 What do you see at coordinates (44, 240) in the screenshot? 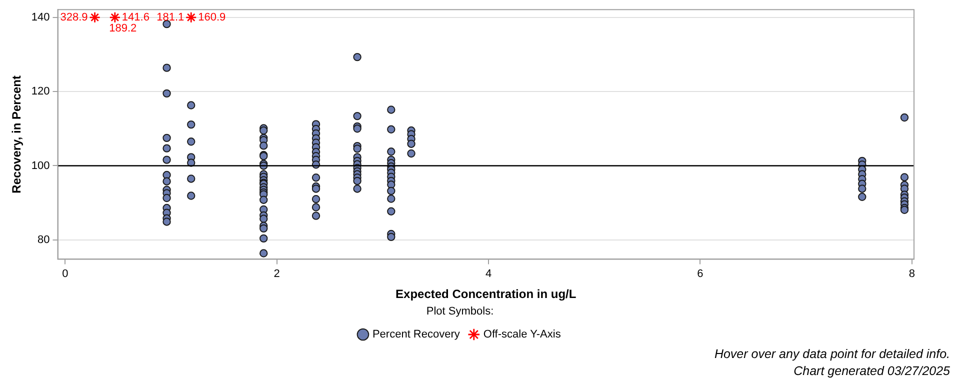
I see `y-tick-label: 80` at bounding box center [44, 240].